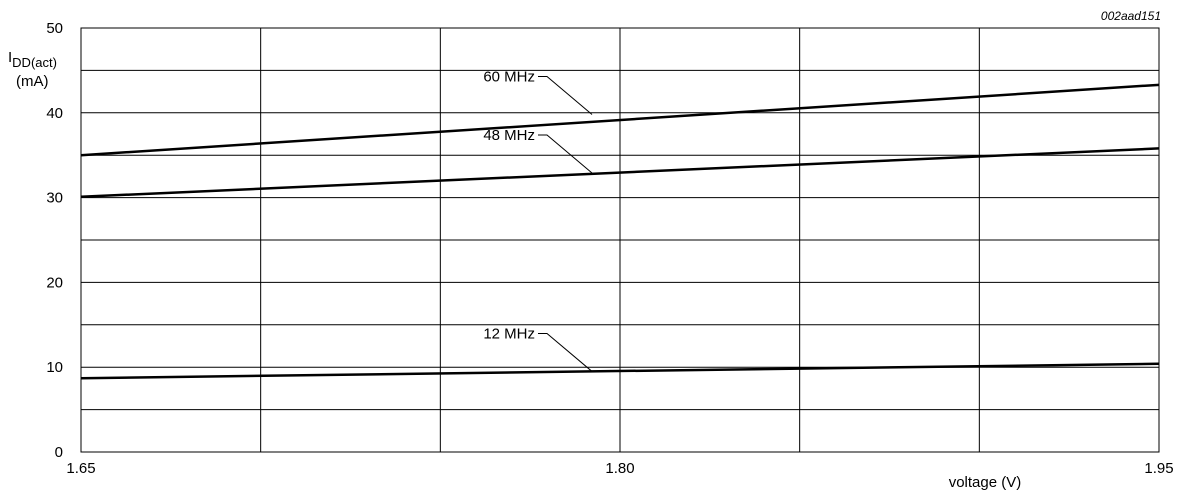 This screenshot has width=1185, height=494. I want to click on figure-id: 002aad151, so click(1131, 16).